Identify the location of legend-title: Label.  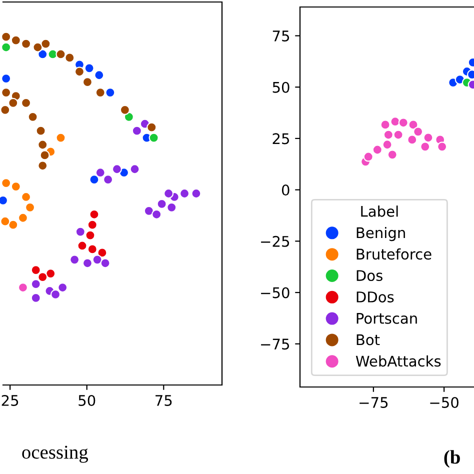
(379, 211).